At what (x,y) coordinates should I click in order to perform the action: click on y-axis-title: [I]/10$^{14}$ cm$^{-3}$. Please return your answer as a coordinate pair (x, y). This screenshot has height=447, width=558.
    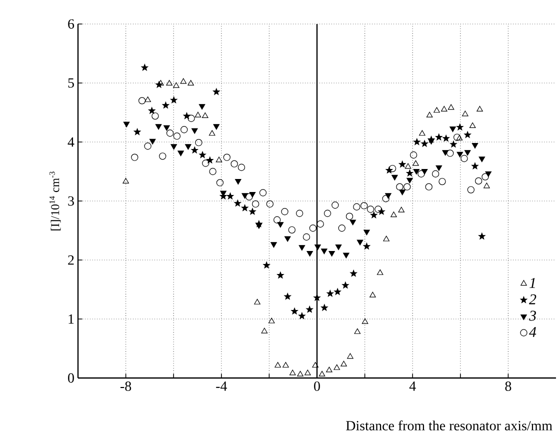
    Looking at the image, I should click on (55, 201).